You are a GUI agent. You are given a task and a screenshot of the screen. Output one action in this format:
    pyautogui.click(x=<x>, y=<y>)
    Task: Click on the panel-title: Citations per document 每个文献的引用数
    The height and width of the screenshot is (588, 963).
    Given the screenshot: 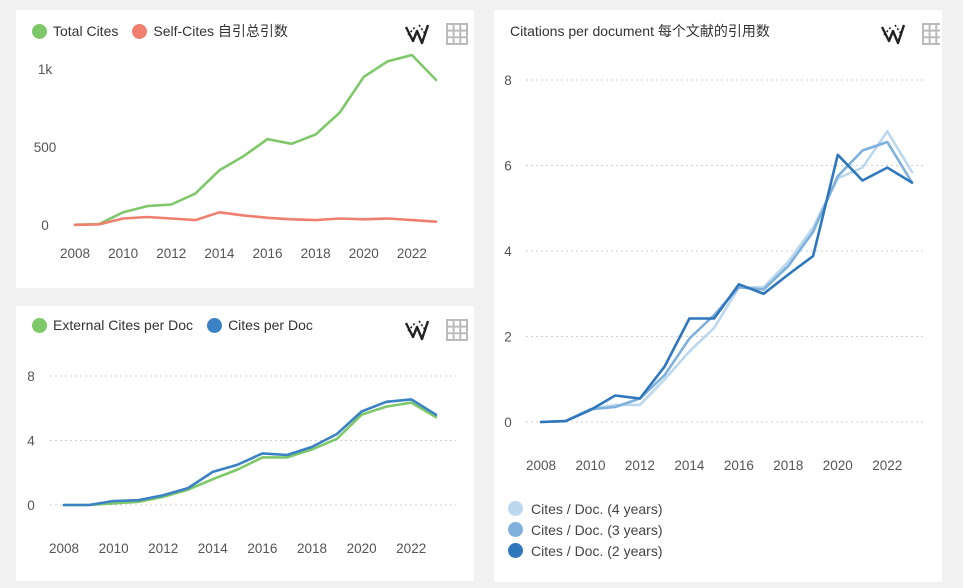 What is the action you would take?
    pyautogui.click(x=640, y=31)
    